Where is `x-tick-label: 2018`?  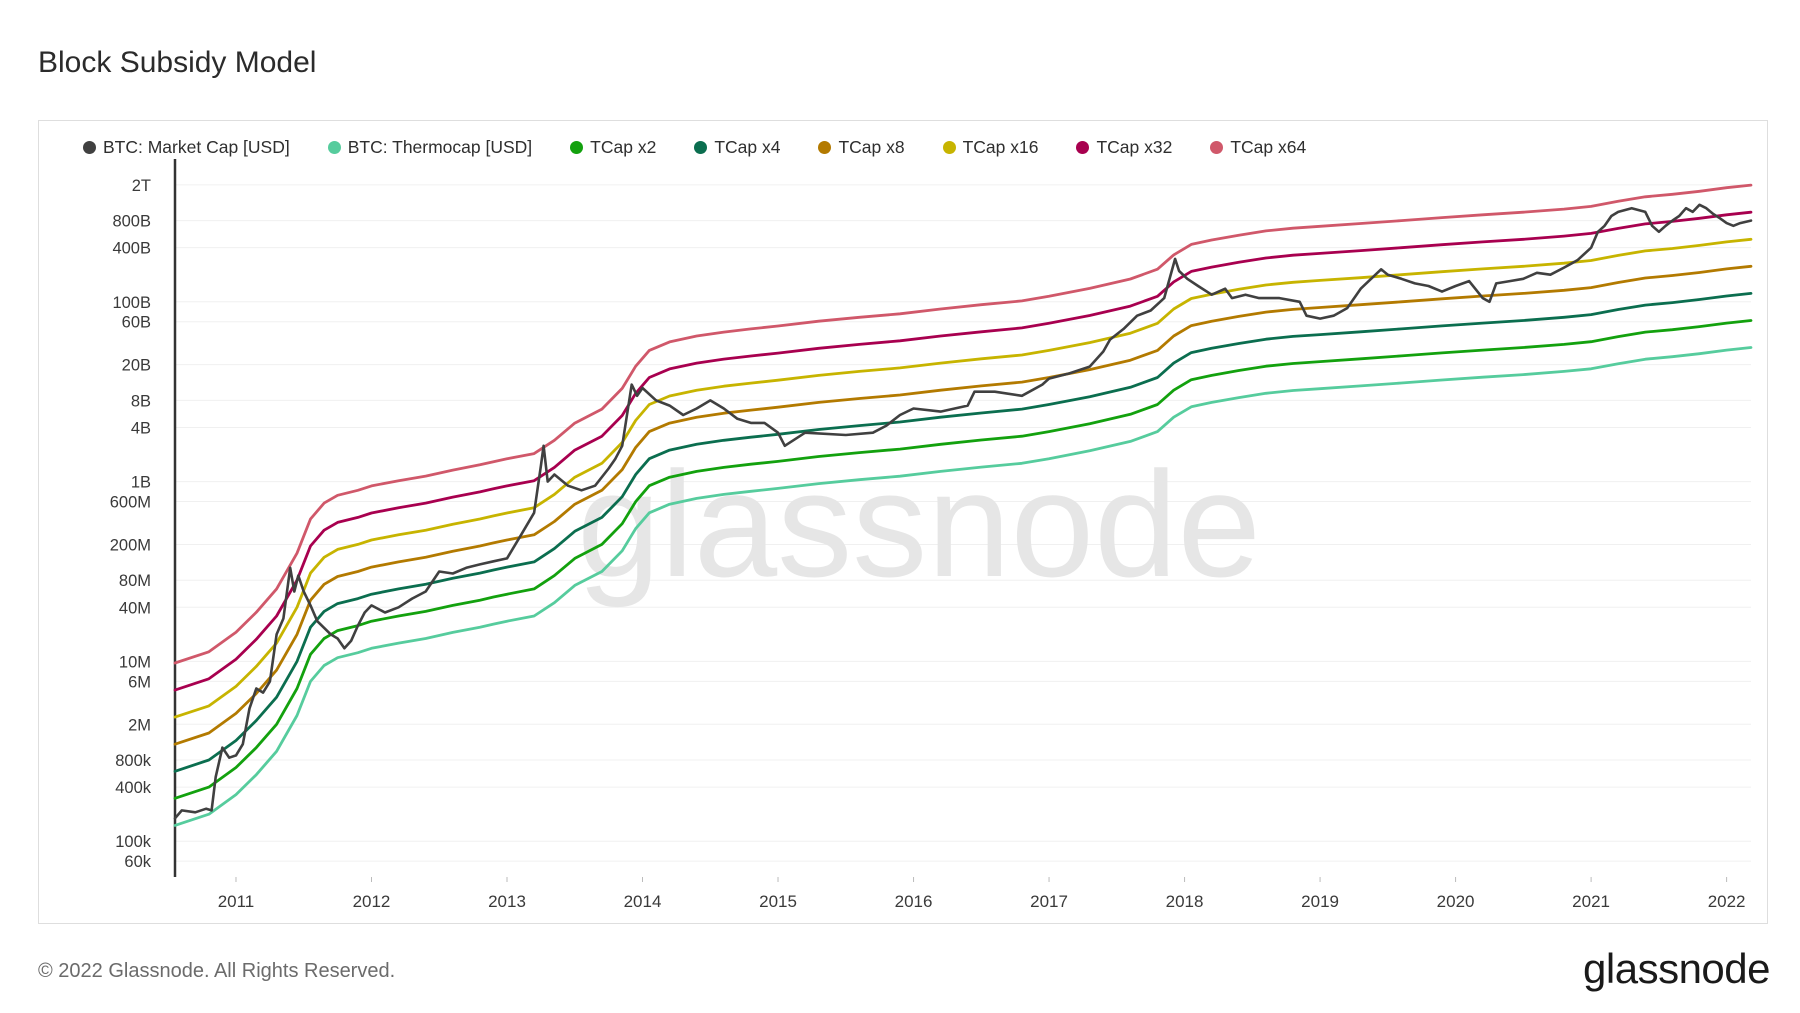
x-tick-label: 2018 is located at coordinates (1185, 901).